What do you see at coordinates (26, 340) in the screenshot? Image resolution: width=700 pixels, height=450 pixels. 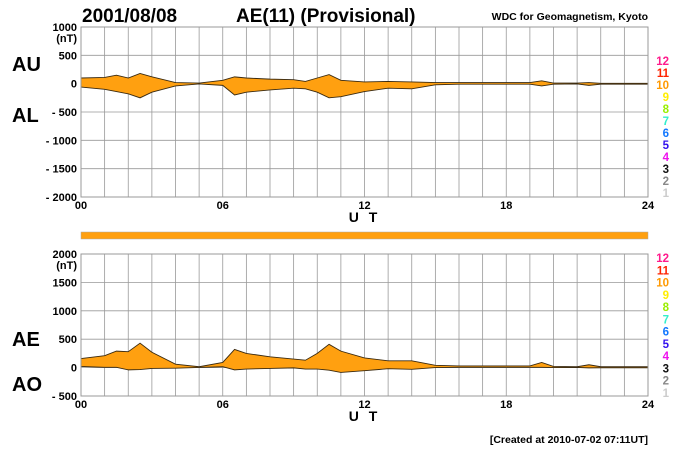 I see `series-label-ae: AE` at bounding box center [26, 340].